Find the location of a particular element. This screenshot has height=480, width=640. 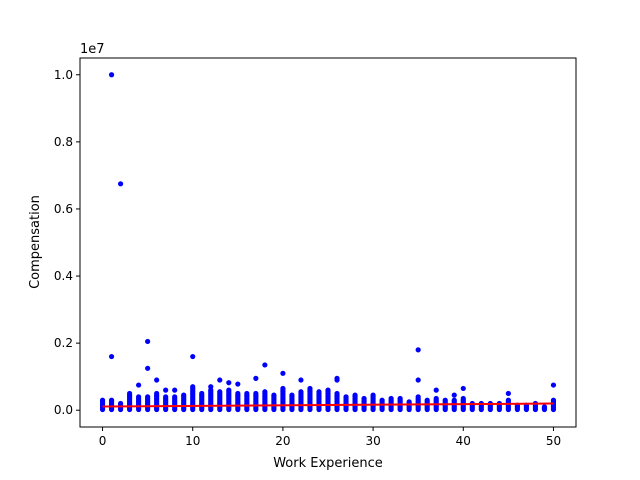

y-tick-label: 0.6 is located at coordinates (63, 209).